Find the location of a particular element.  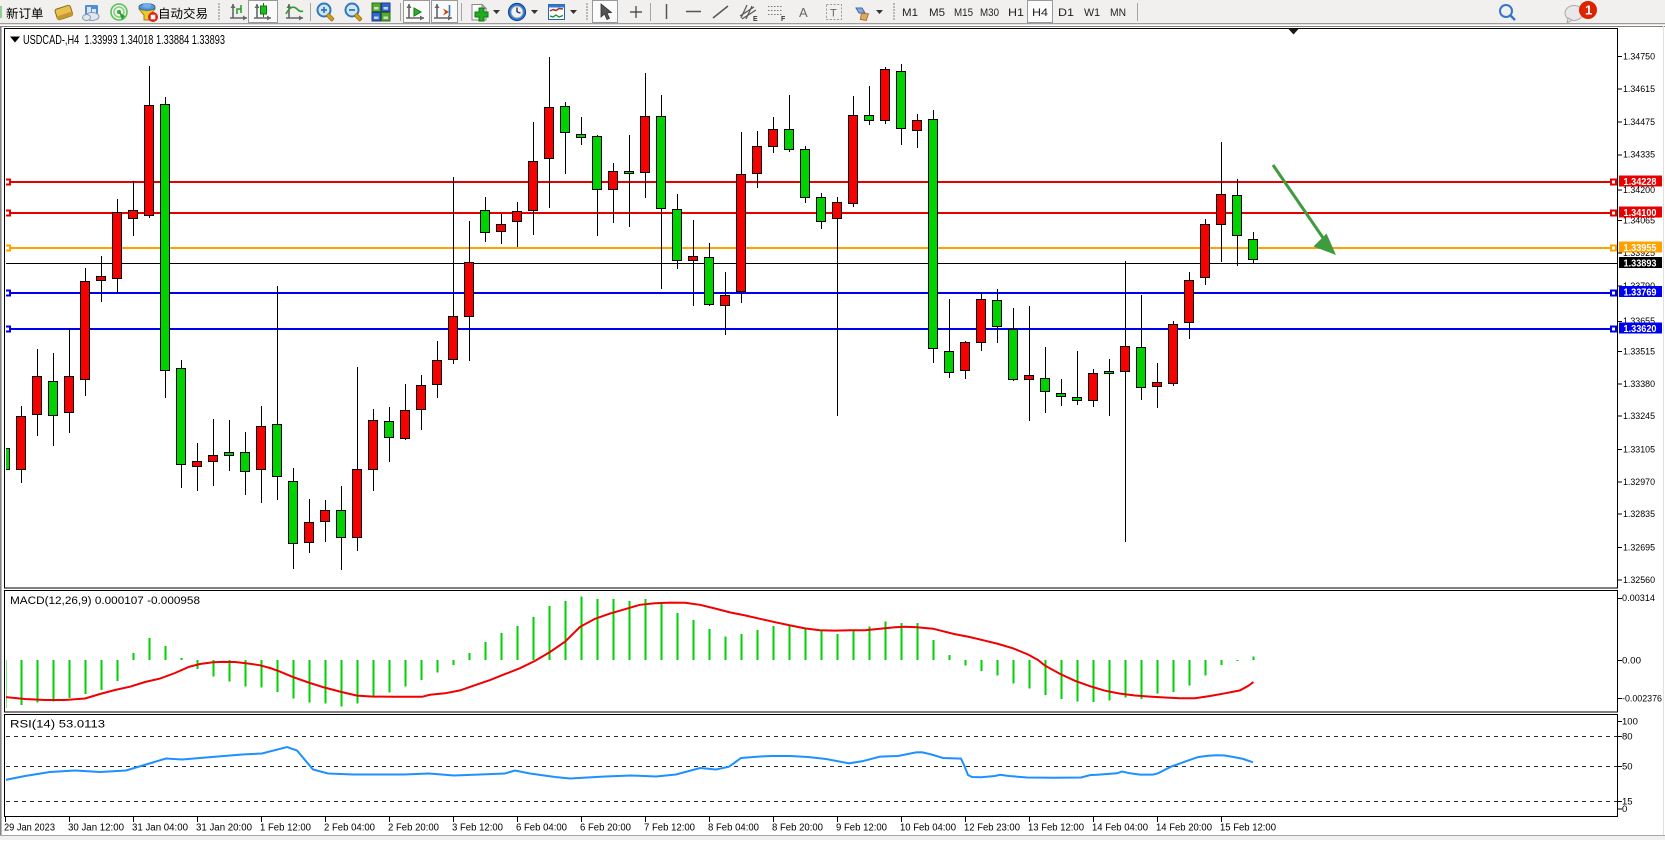

svg-text: A is located at coordinates (803, 12).